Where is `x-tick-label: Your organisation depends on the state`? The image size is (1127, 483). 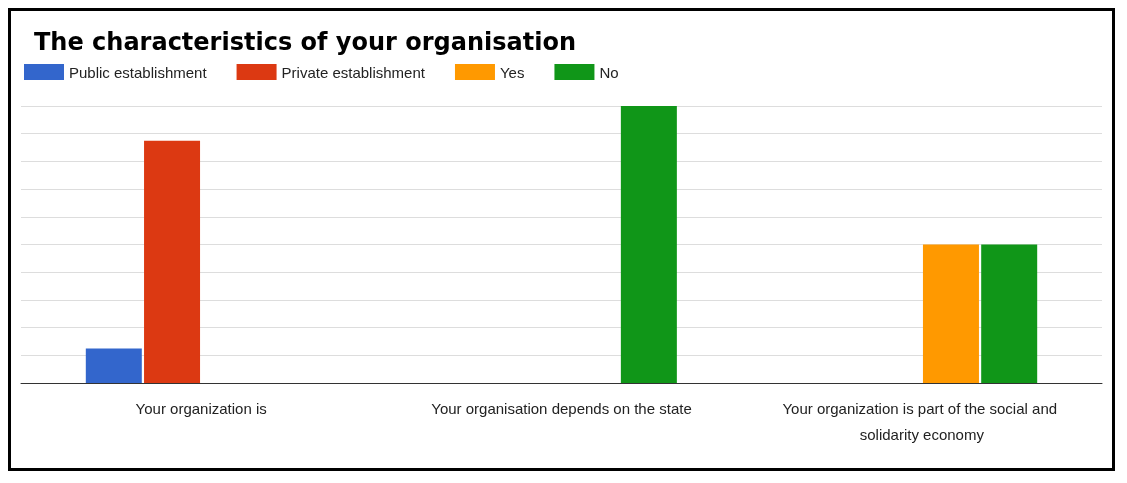 x-tick-label: Your organisation depends on the state is located at coordinates (561, 408).